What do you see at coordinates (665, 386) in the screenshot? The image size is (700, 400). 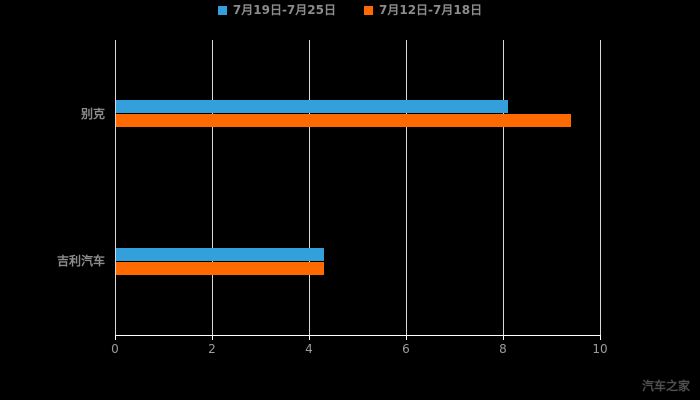 I see `watermark: 汽车之家` at bounding box center [665, 386].